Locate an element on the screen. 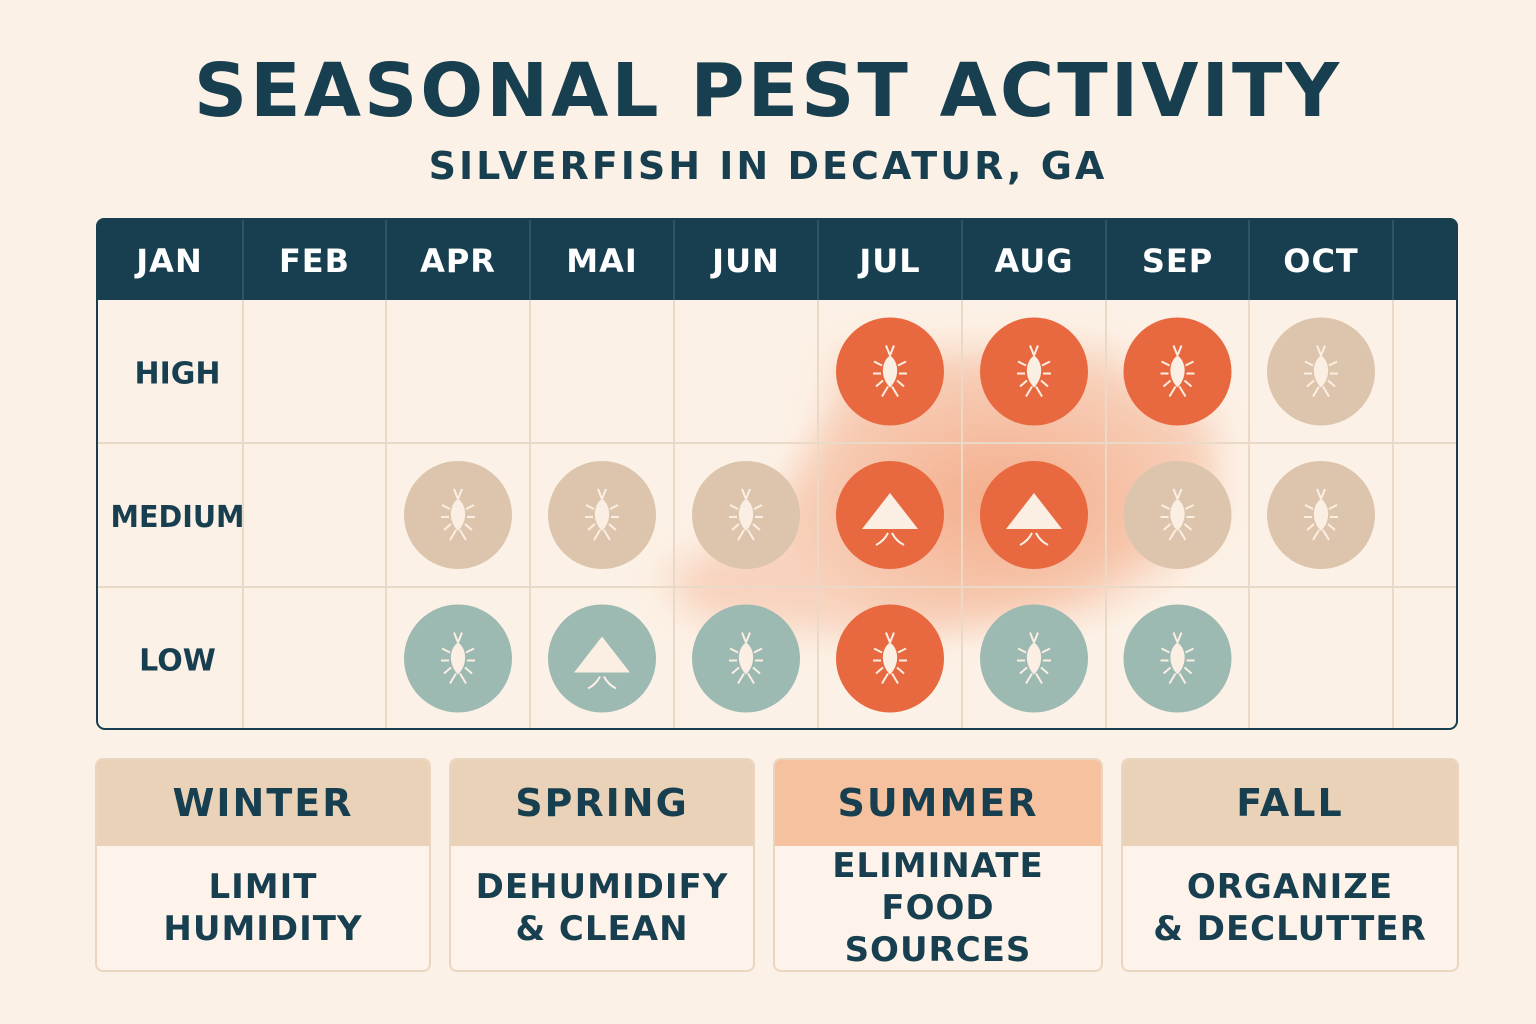 Image resolution: width=1536 pixels, height=1024 pixels. level-label: HIGH is located at coordinates (177, 374).